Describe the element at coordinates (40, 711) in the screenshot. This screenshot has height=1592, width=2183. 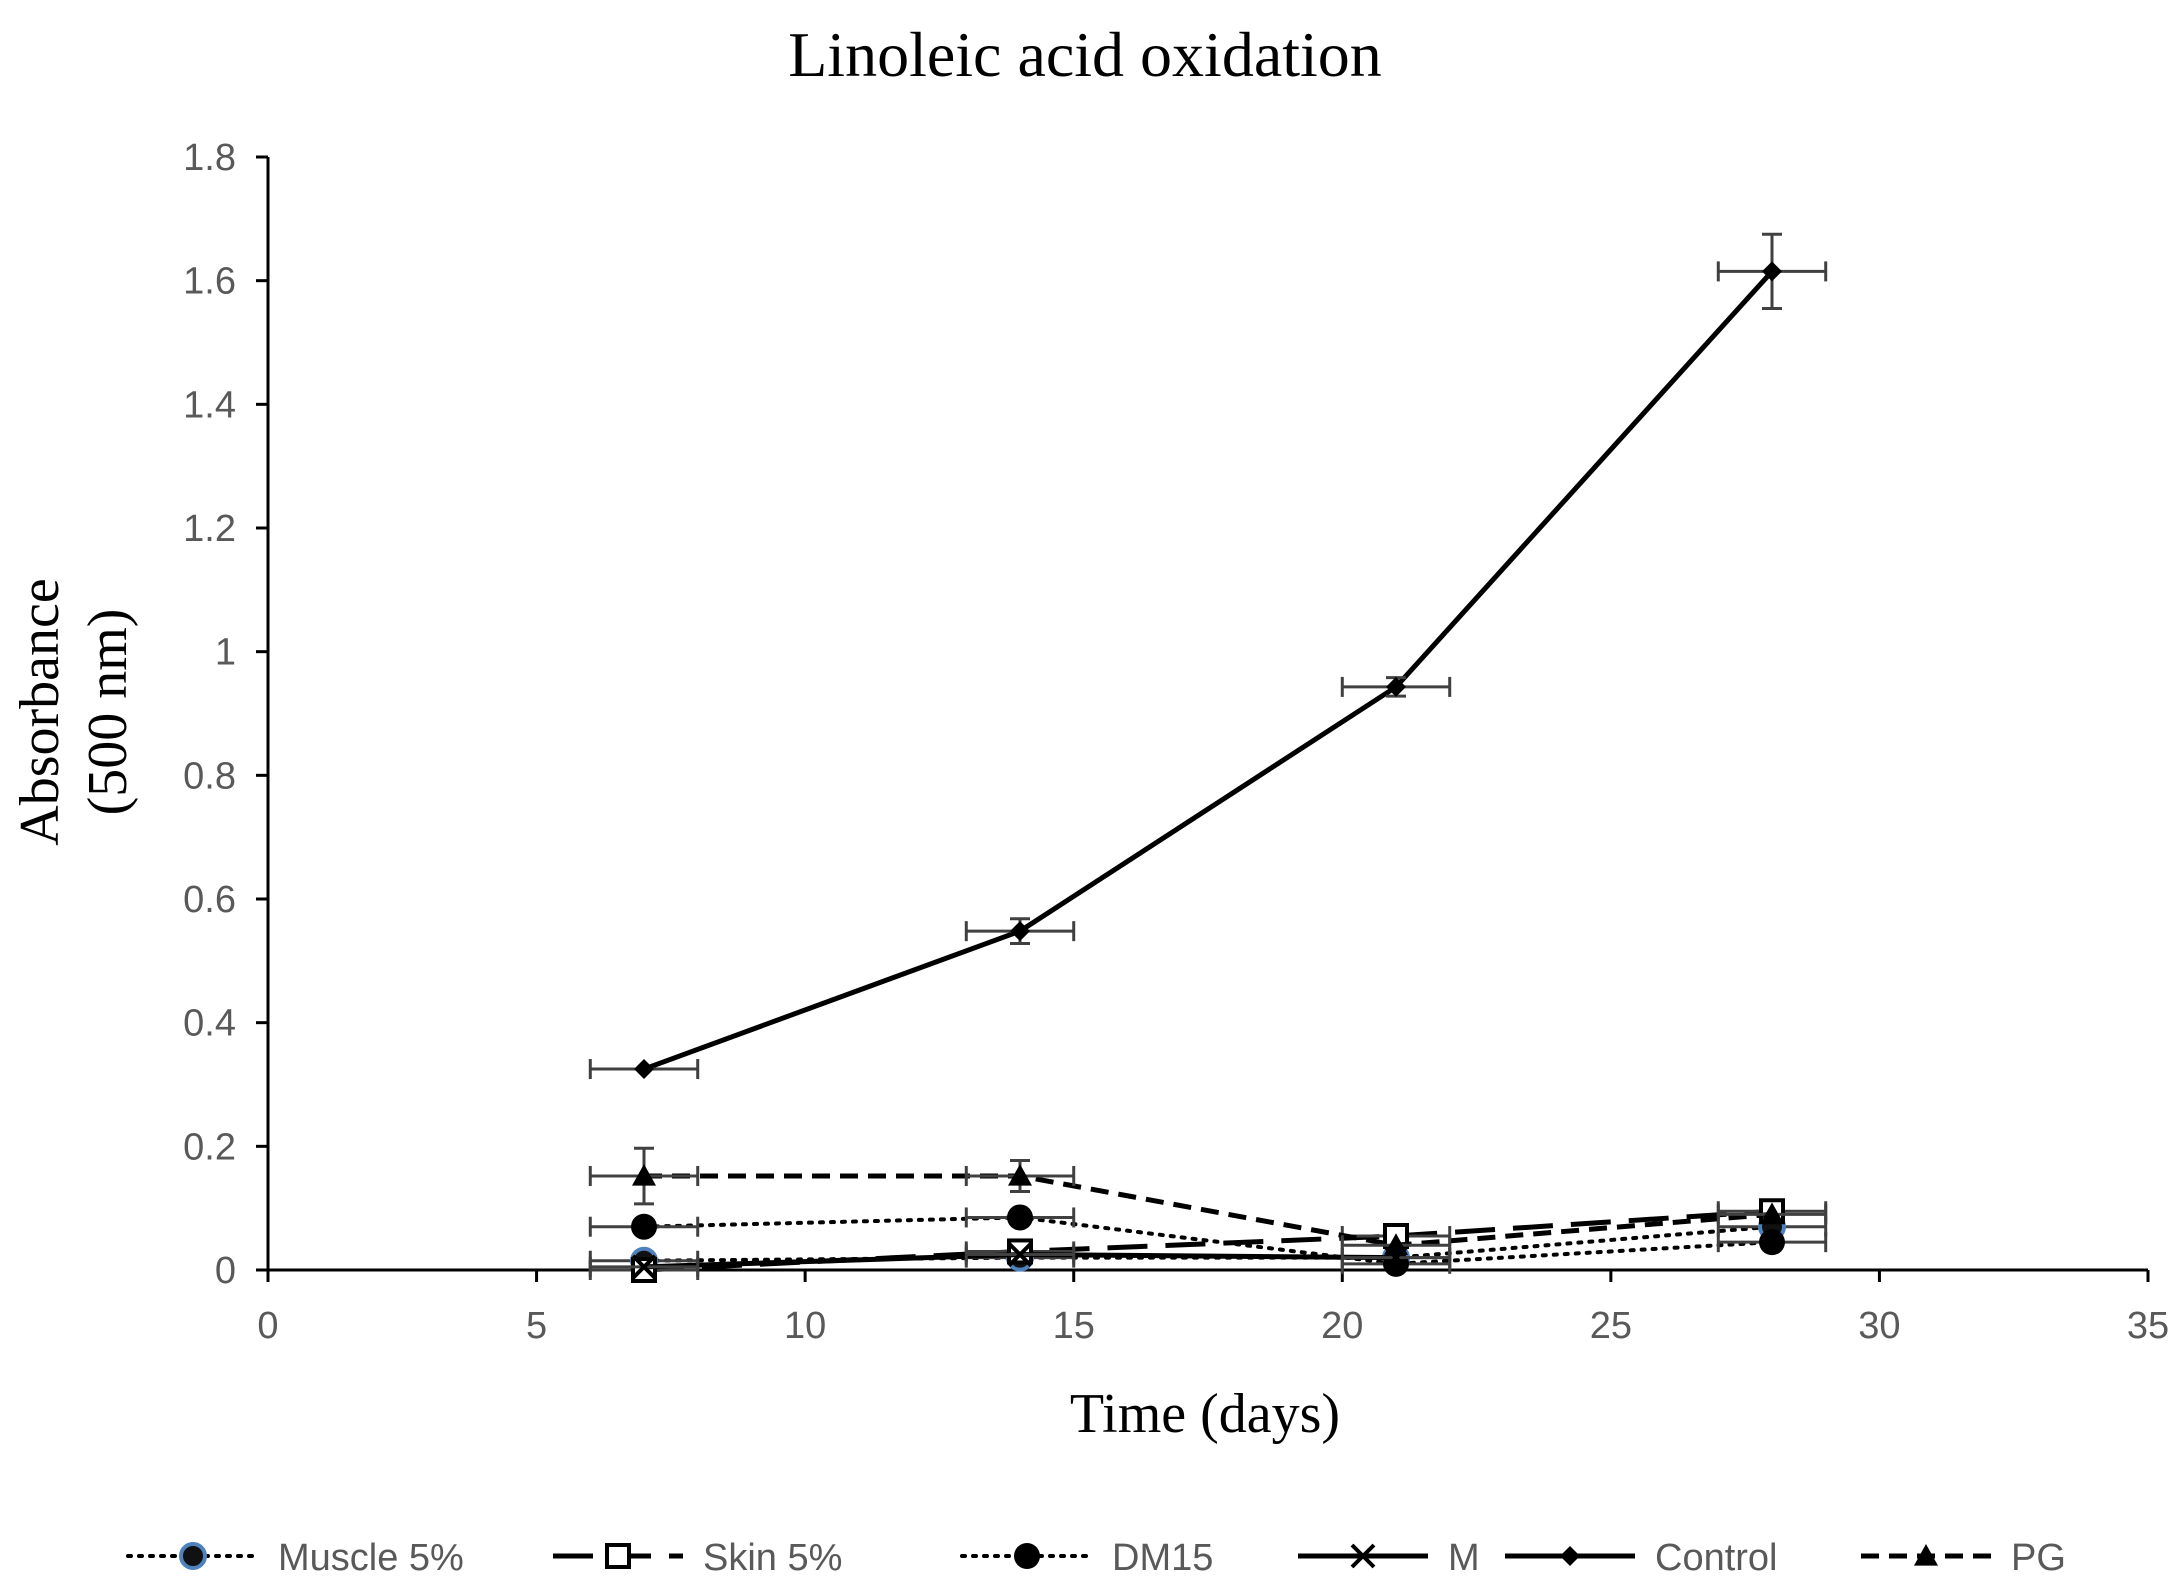
I see `y-axis-title-line-1: Absorbance` at that location.